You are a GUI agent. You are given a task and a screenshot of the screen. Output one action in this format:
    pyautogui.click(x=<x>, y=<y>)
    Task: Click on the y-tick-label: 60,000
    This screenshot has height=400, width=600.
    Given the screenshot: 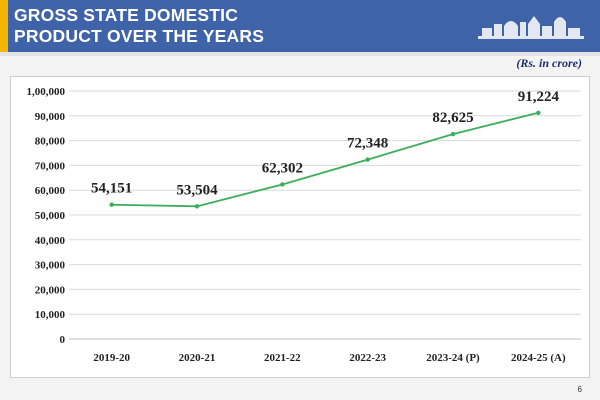 What is the action you would take?
    pyautogui.click(x=50, y=191)
    